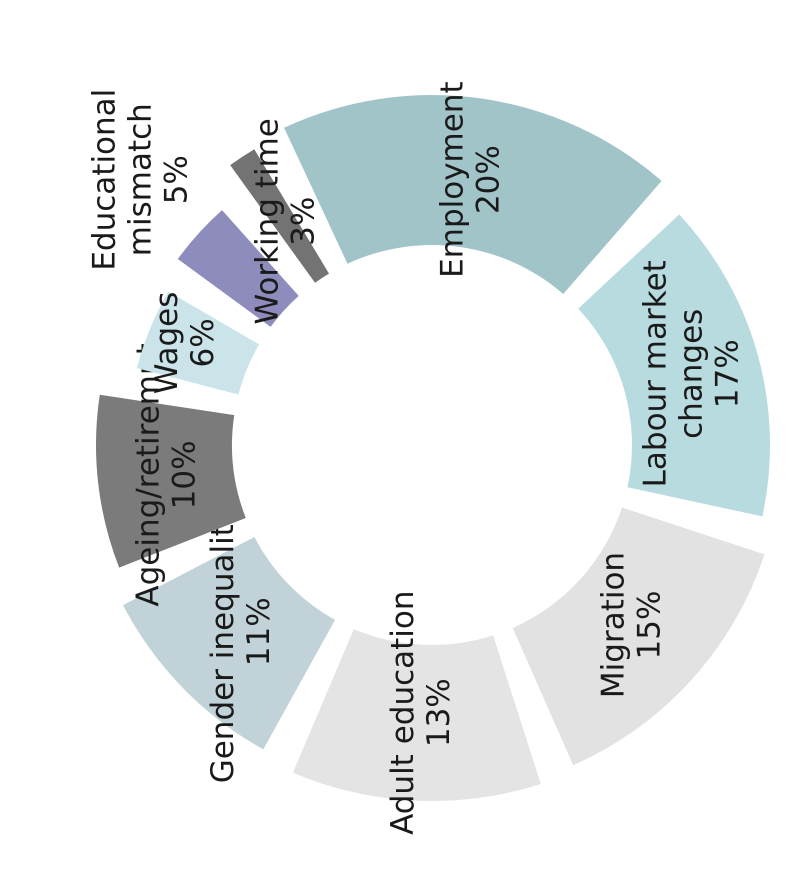 The image size is (800, 895). What do you see at coordinates (655, 373) in the screenshot?
I see `segment-text-labour-market-changes: Labour market` at bounding box center [655, 373].